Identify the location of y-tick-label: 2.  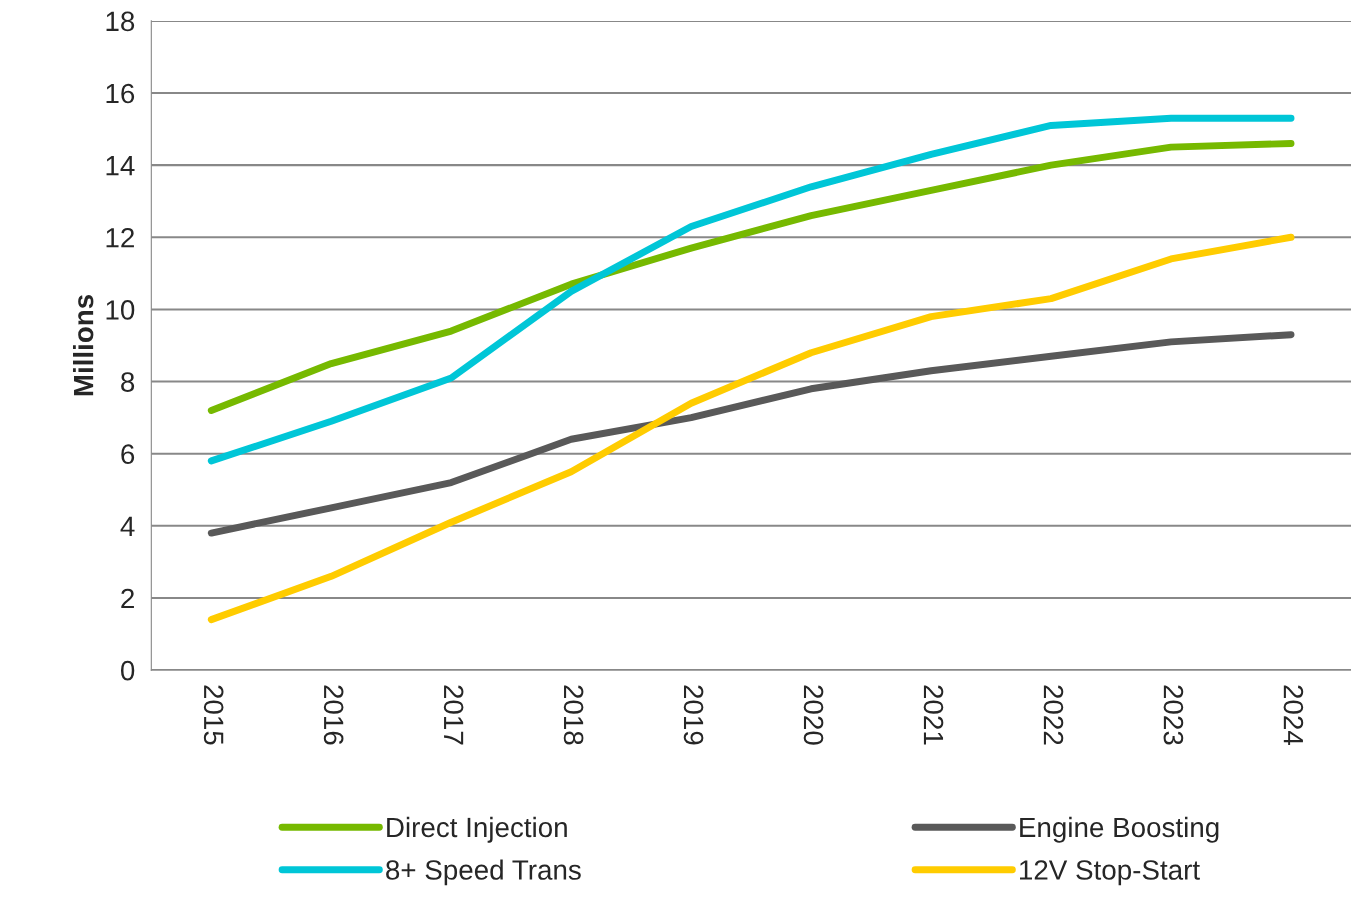
(127, 598).